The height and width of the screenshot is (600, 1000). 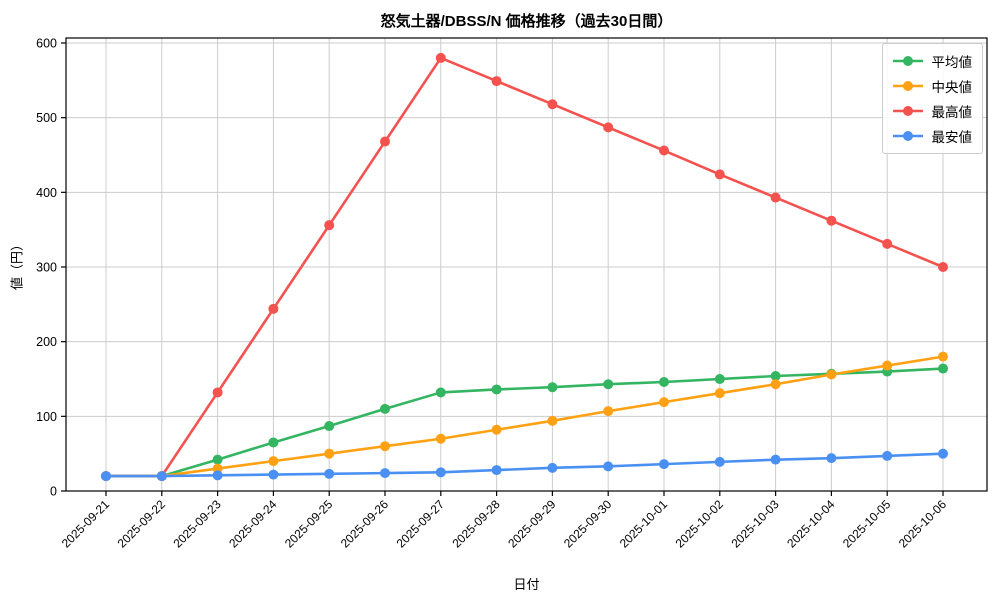 I want to click on x-axis-label: 日付, so click(x=526, y=584).